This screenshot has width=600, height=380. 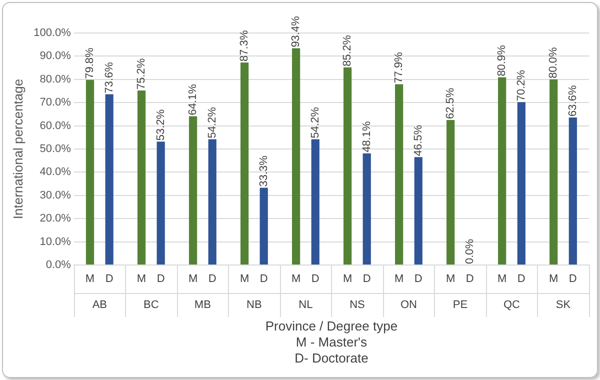 I want to click on data-label: 62.5%, so click(x=450, y=103).